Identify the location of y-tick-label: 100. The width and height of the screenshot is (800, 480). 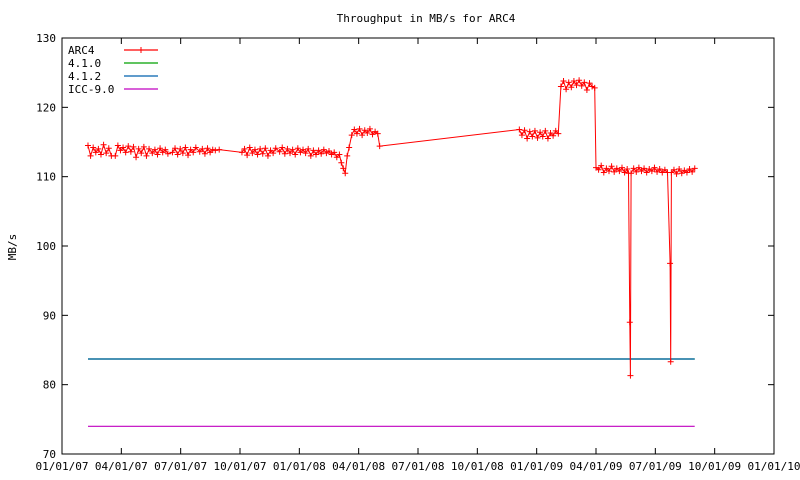
(46, 246).